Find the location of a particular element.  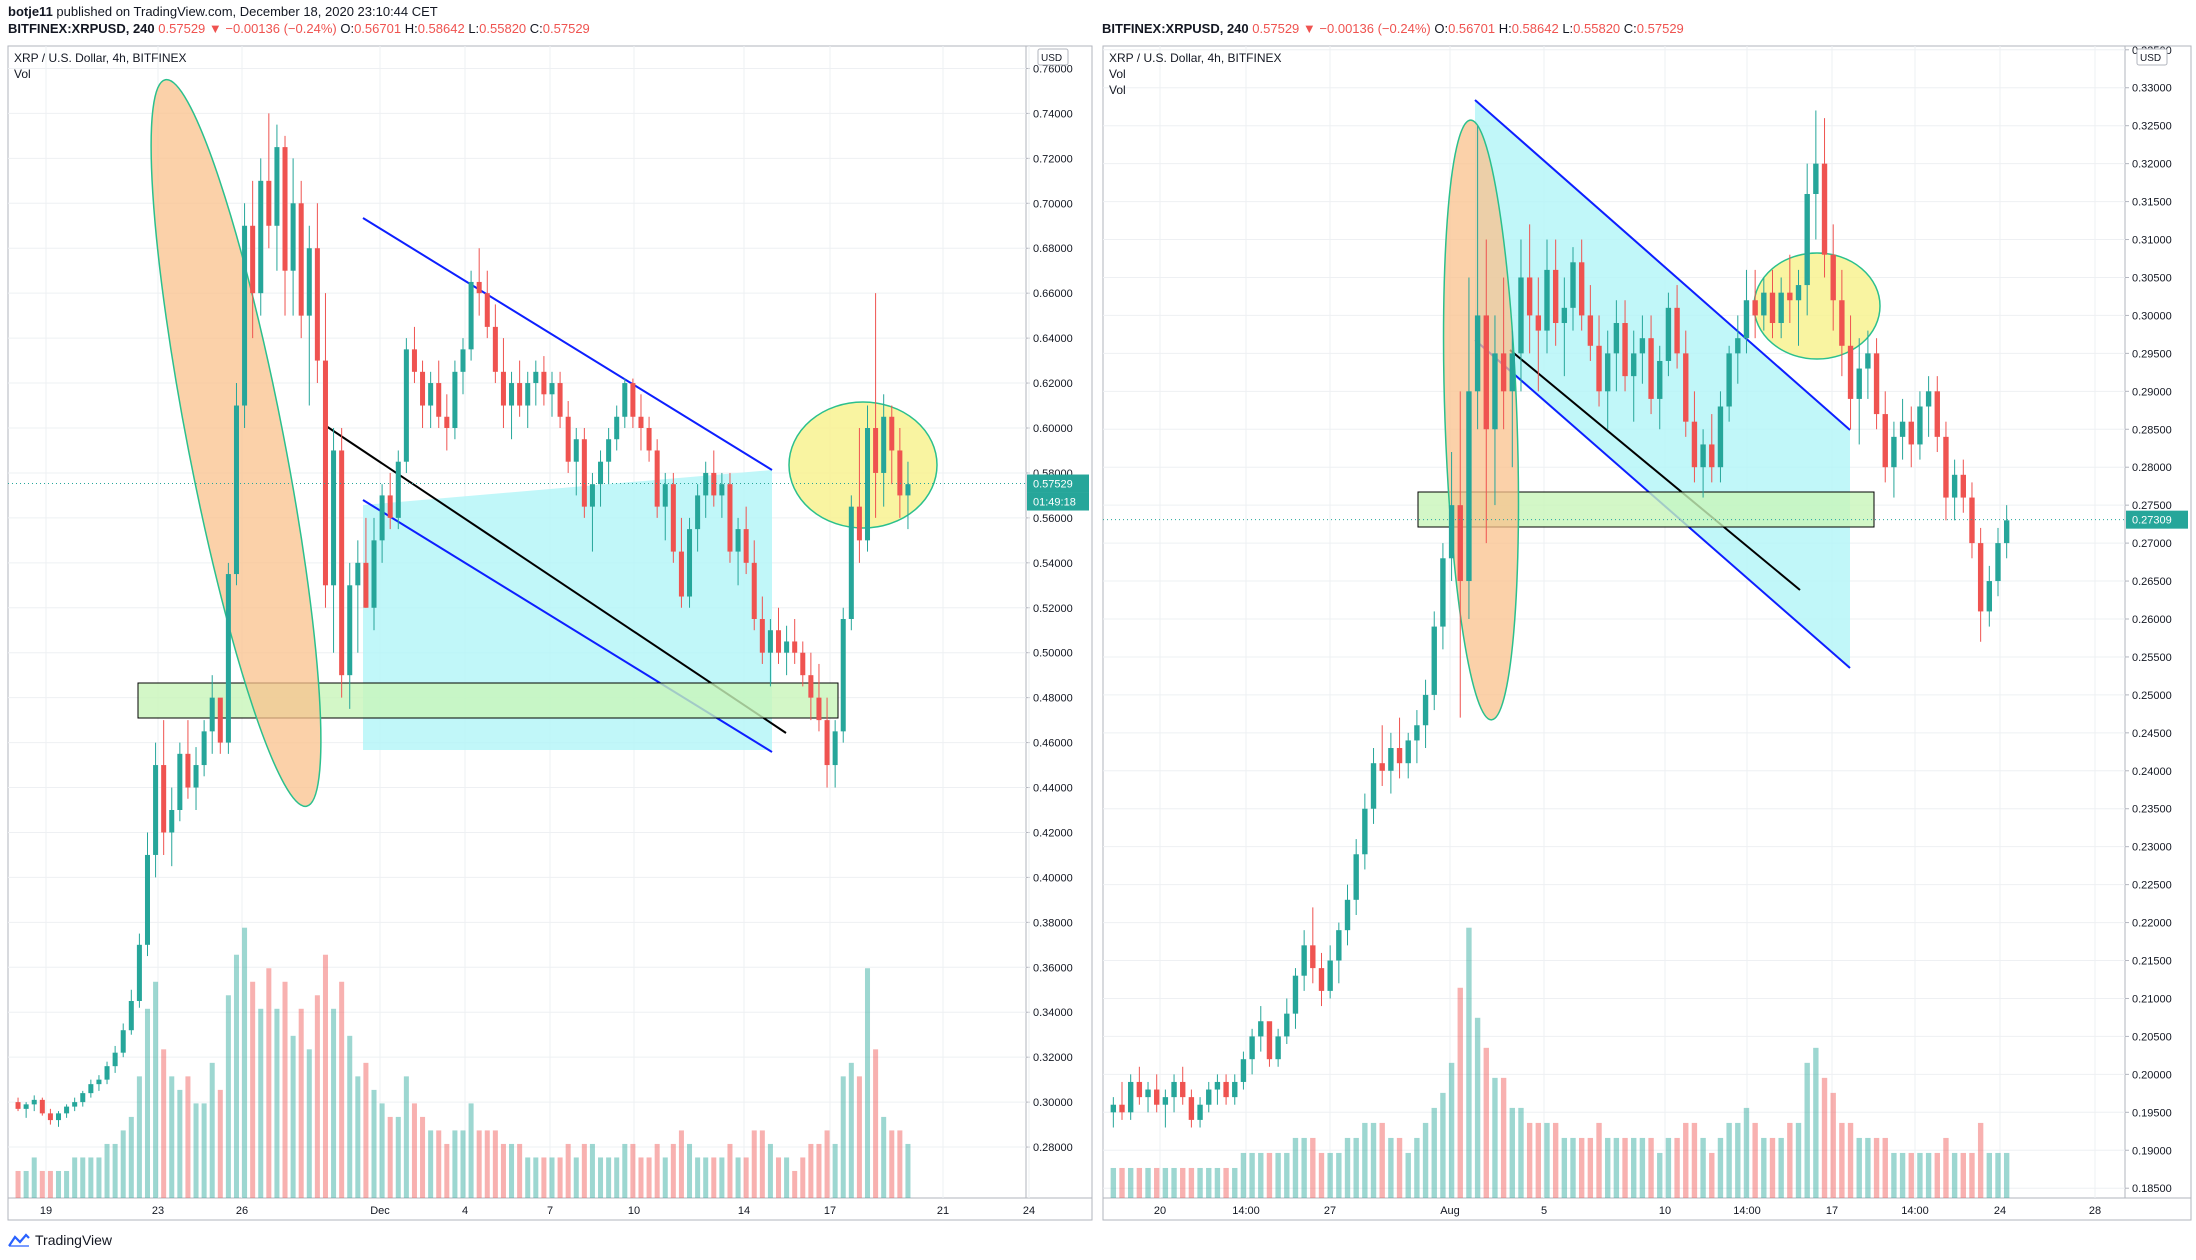

close-value: 0.57529 is located at coordinates (1660, 28).